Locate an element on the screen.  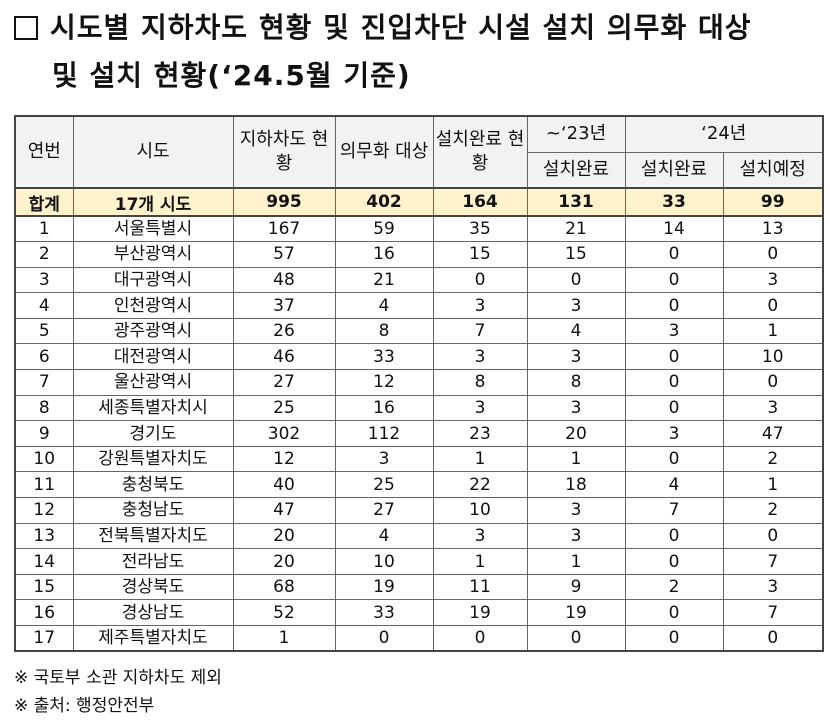
table-cell: 37 is located at coordinates (284, 305).